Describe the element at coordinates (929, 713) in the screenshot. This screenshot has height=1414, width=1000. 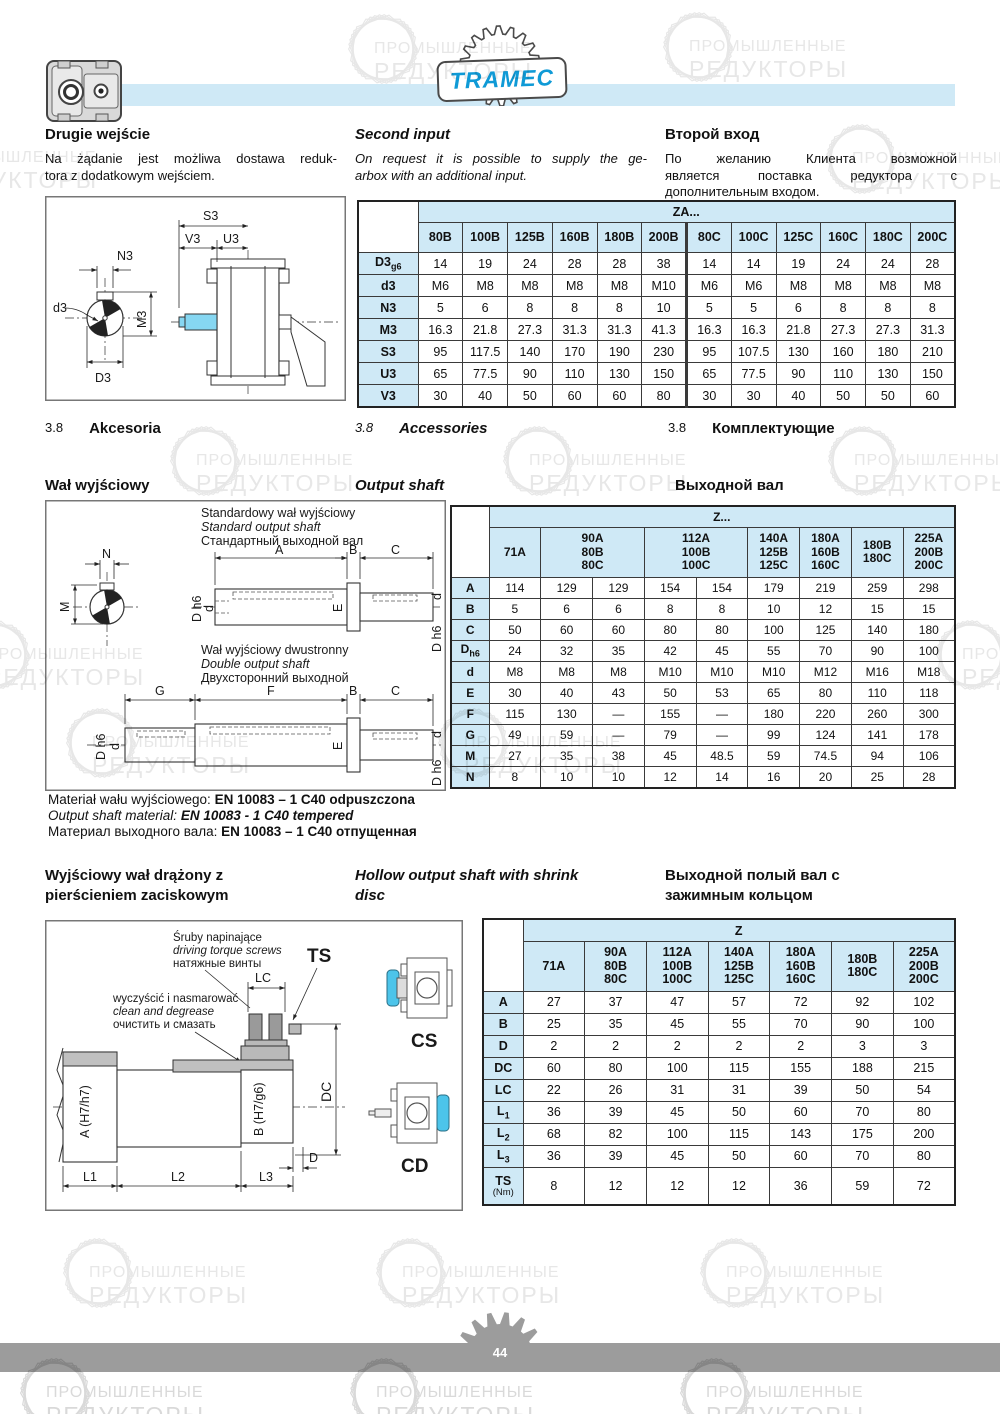
I see `cell-value: 300` at that location.